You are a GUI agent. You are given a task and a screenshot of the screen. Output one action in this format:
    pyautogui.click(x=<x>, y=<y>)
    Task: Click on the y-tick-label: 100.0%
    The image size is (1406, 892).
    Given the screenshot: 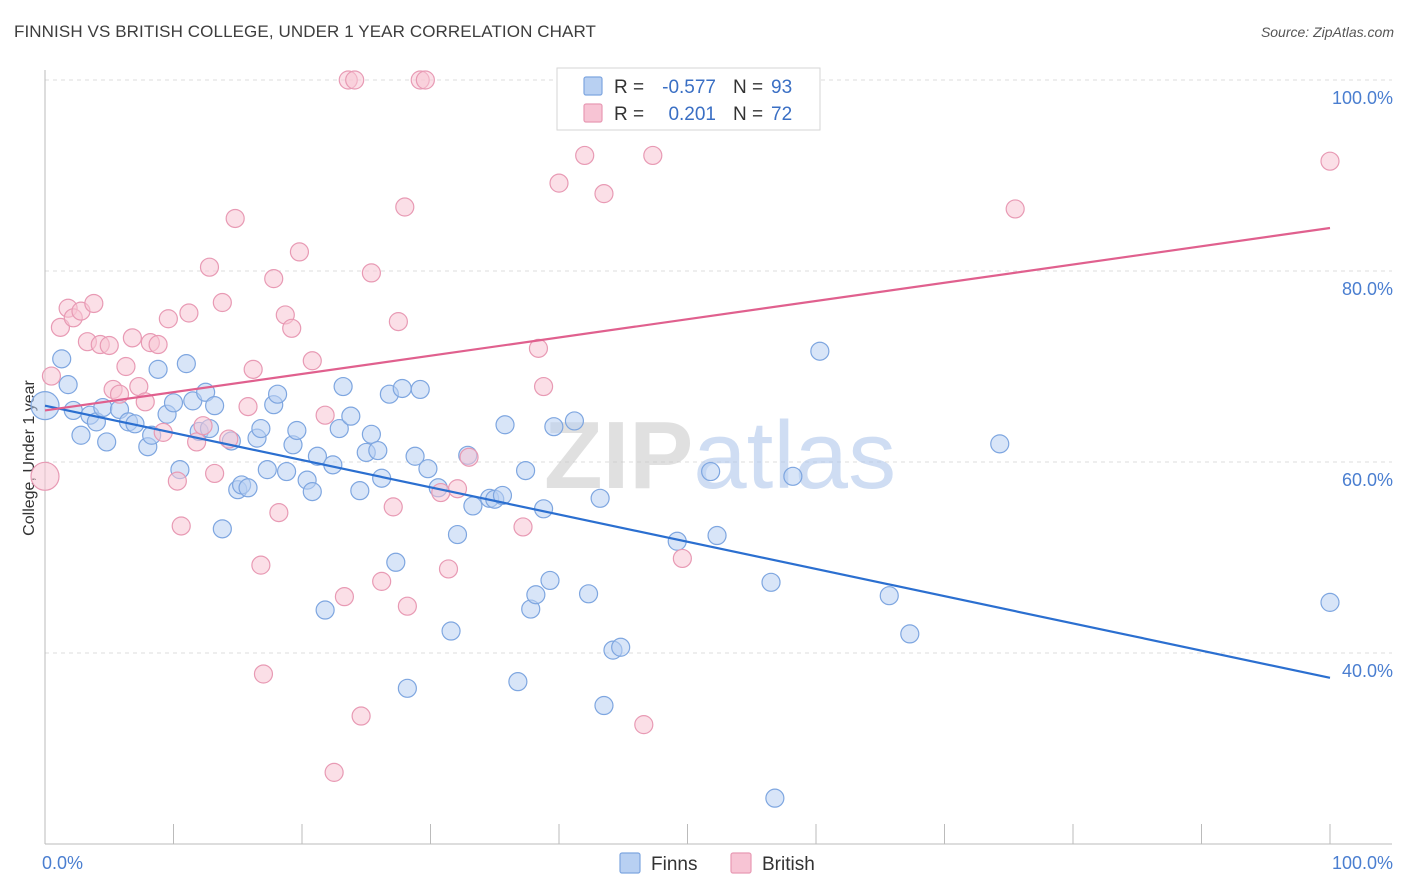 What is the action you would take?
    pyautogui.click(x=1362, y=98)
    